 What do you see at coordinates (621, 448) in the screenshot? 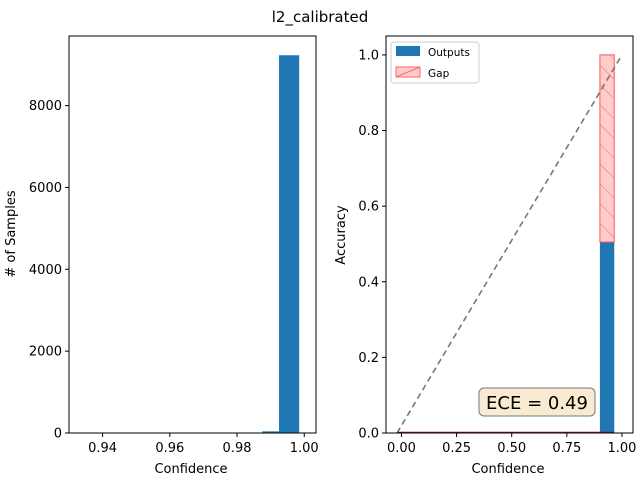
I see `reliability-x-tick-label: 1.00` at bounding box center [621, 448].